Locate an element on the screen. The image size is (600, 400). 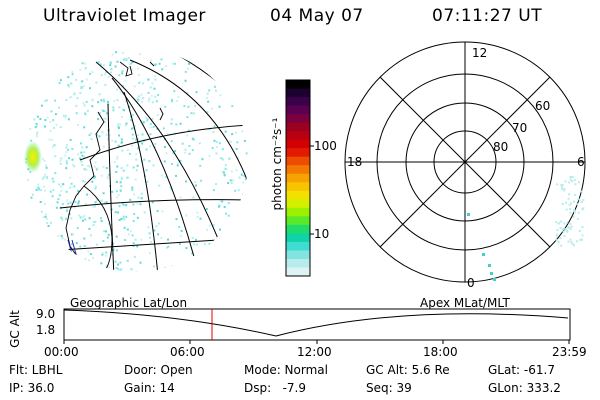
mlt-label-right: 6 is located at coordinates (581, 162).